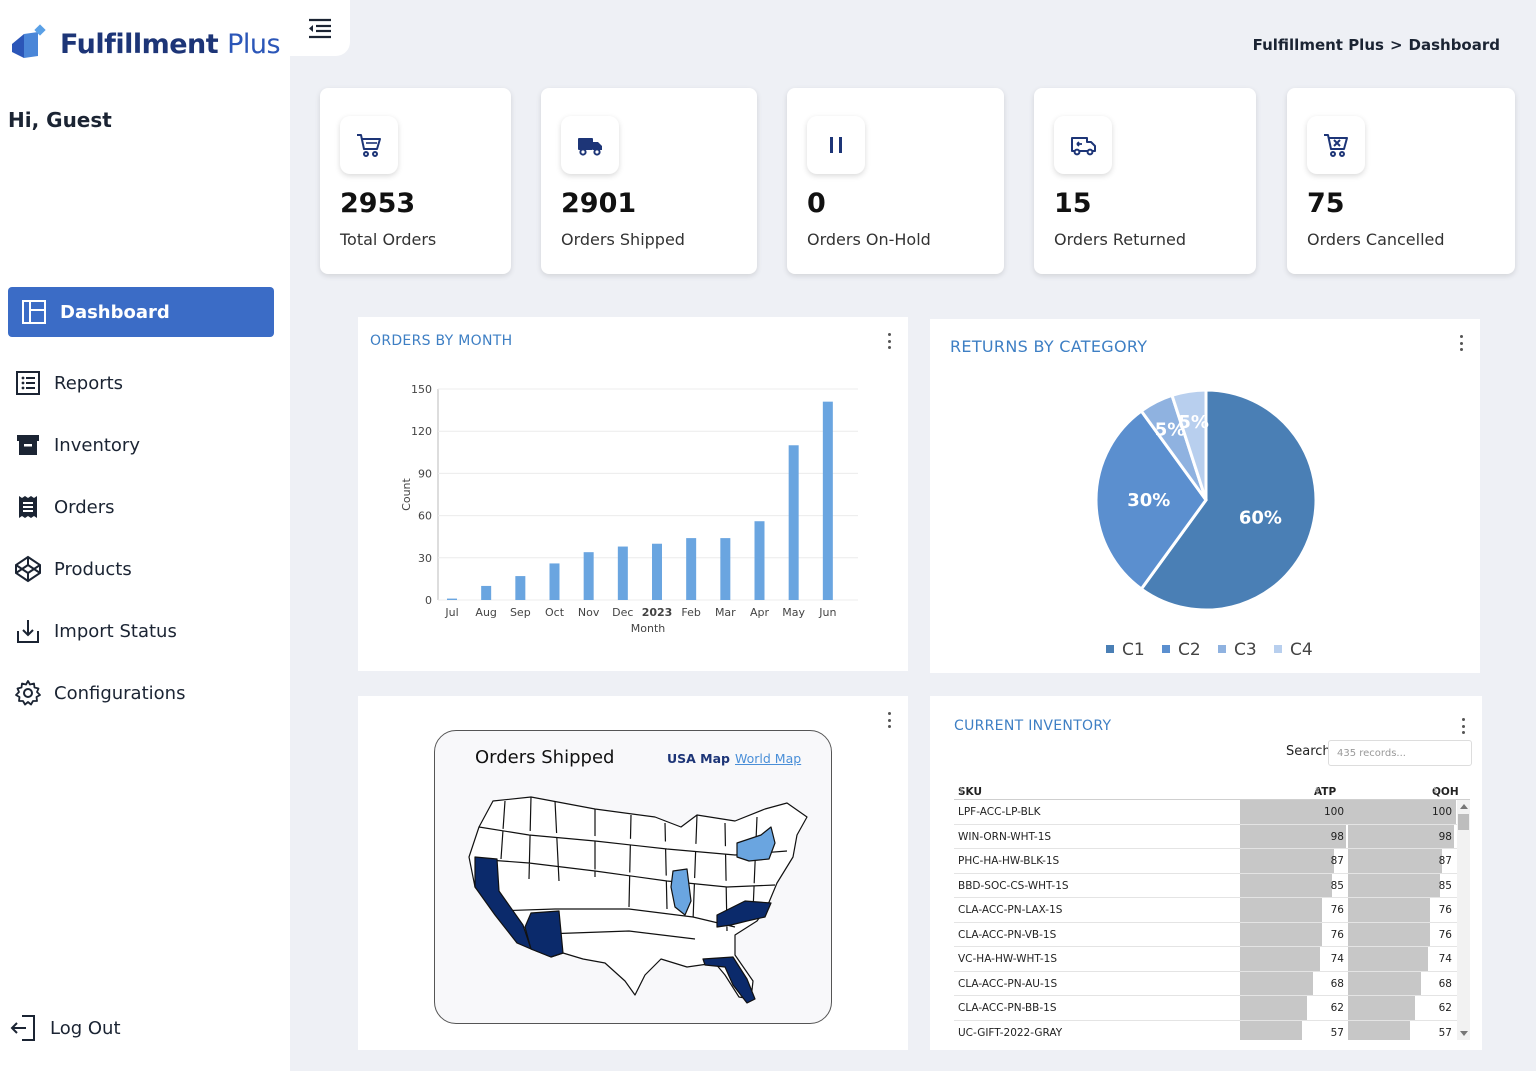 Image resolution: width=1536 pixels, height=1071 pixels. What do you see at coordinates (1400, 753) in the screenshot?
I see `search-input` at bounding box center [1400, 753].